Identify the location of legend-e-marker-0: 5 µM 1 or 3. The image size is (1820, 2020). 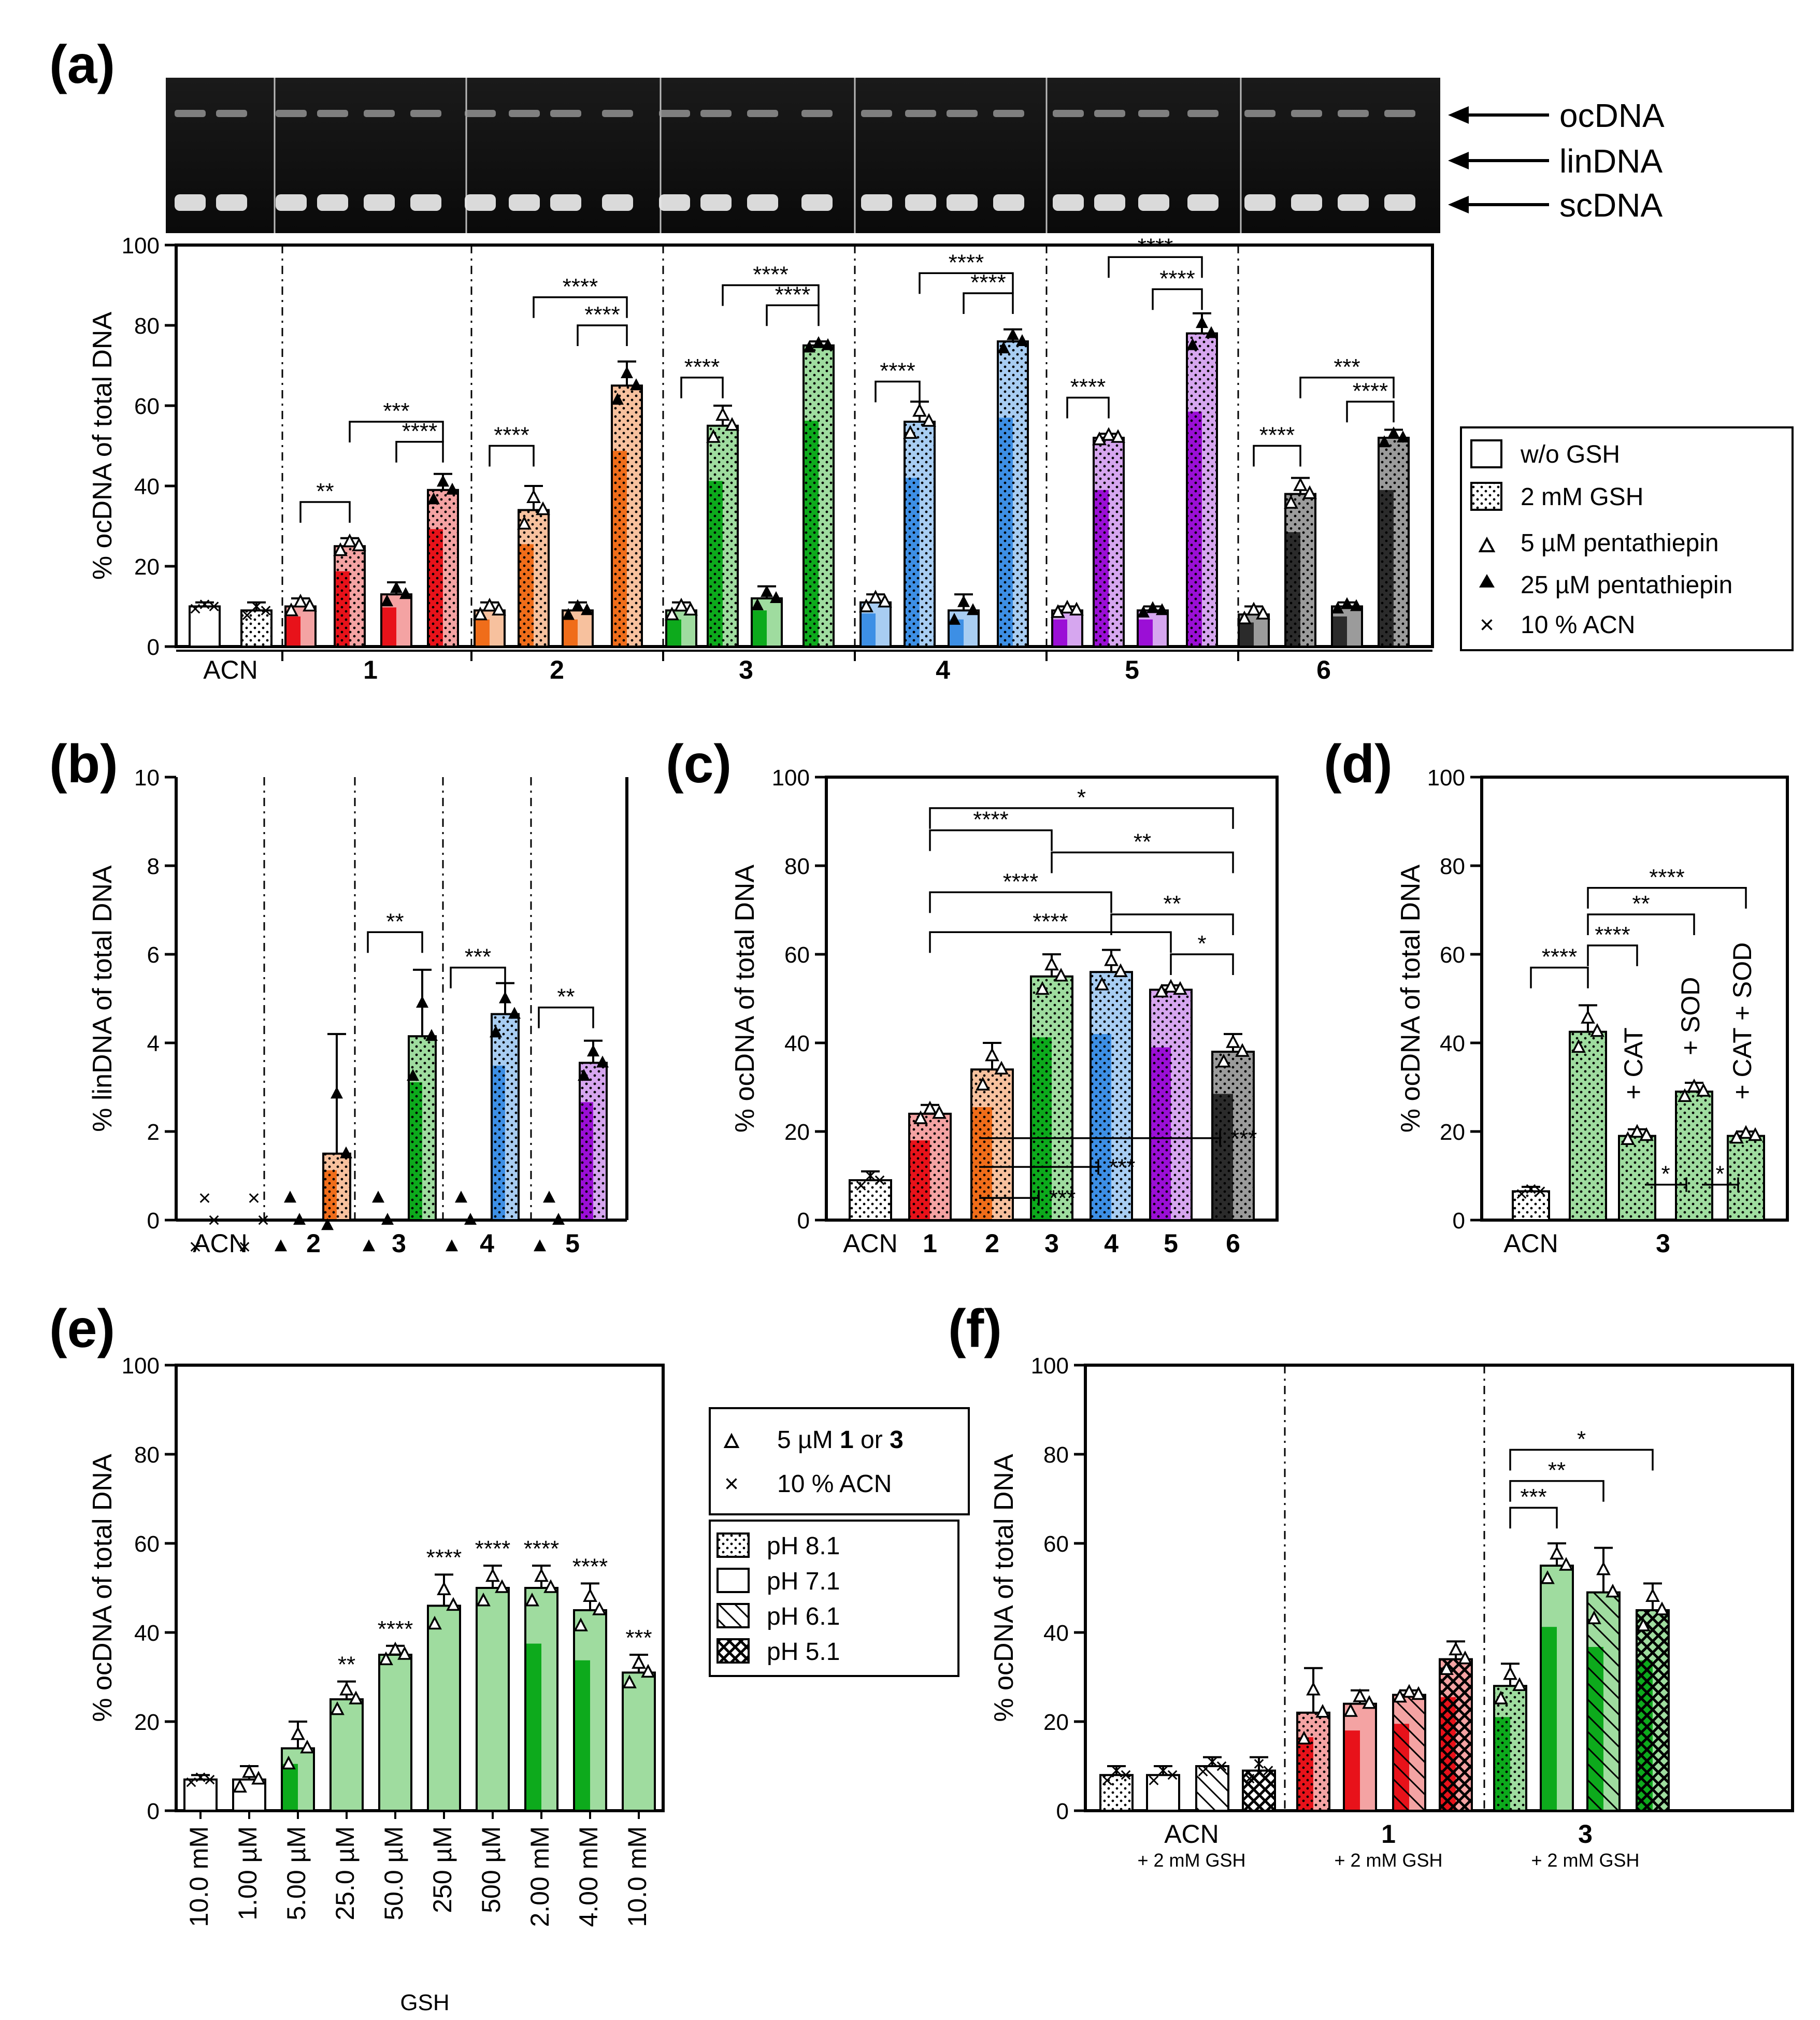
(840, 1440).